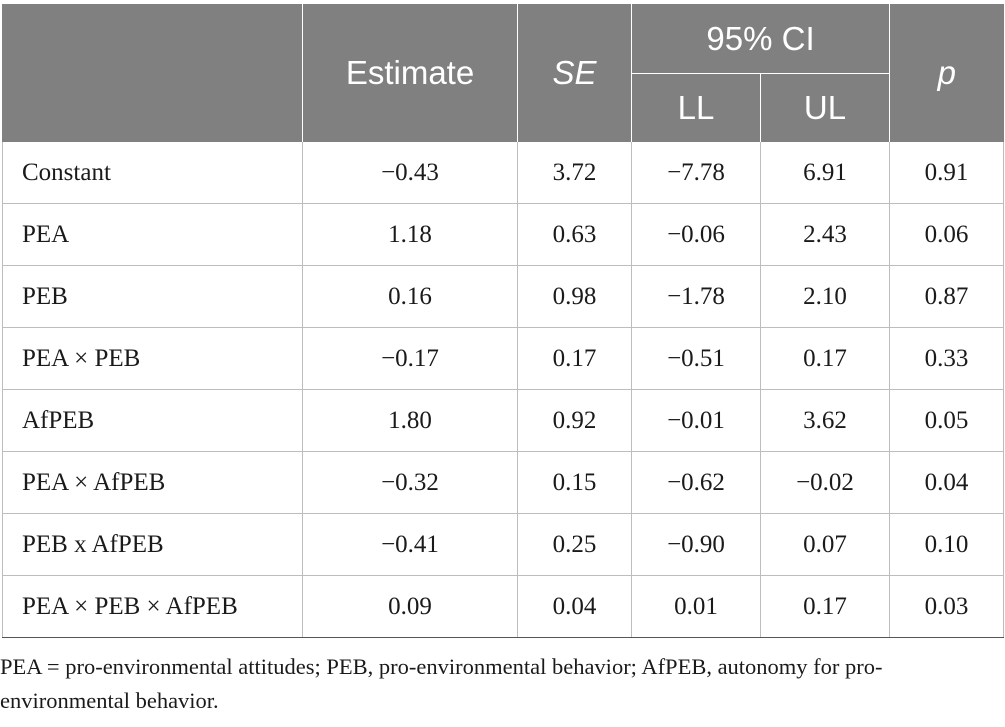 The image size is (1005, 727). I want to click on cell-estimate: 0.16, so click(410, 296).